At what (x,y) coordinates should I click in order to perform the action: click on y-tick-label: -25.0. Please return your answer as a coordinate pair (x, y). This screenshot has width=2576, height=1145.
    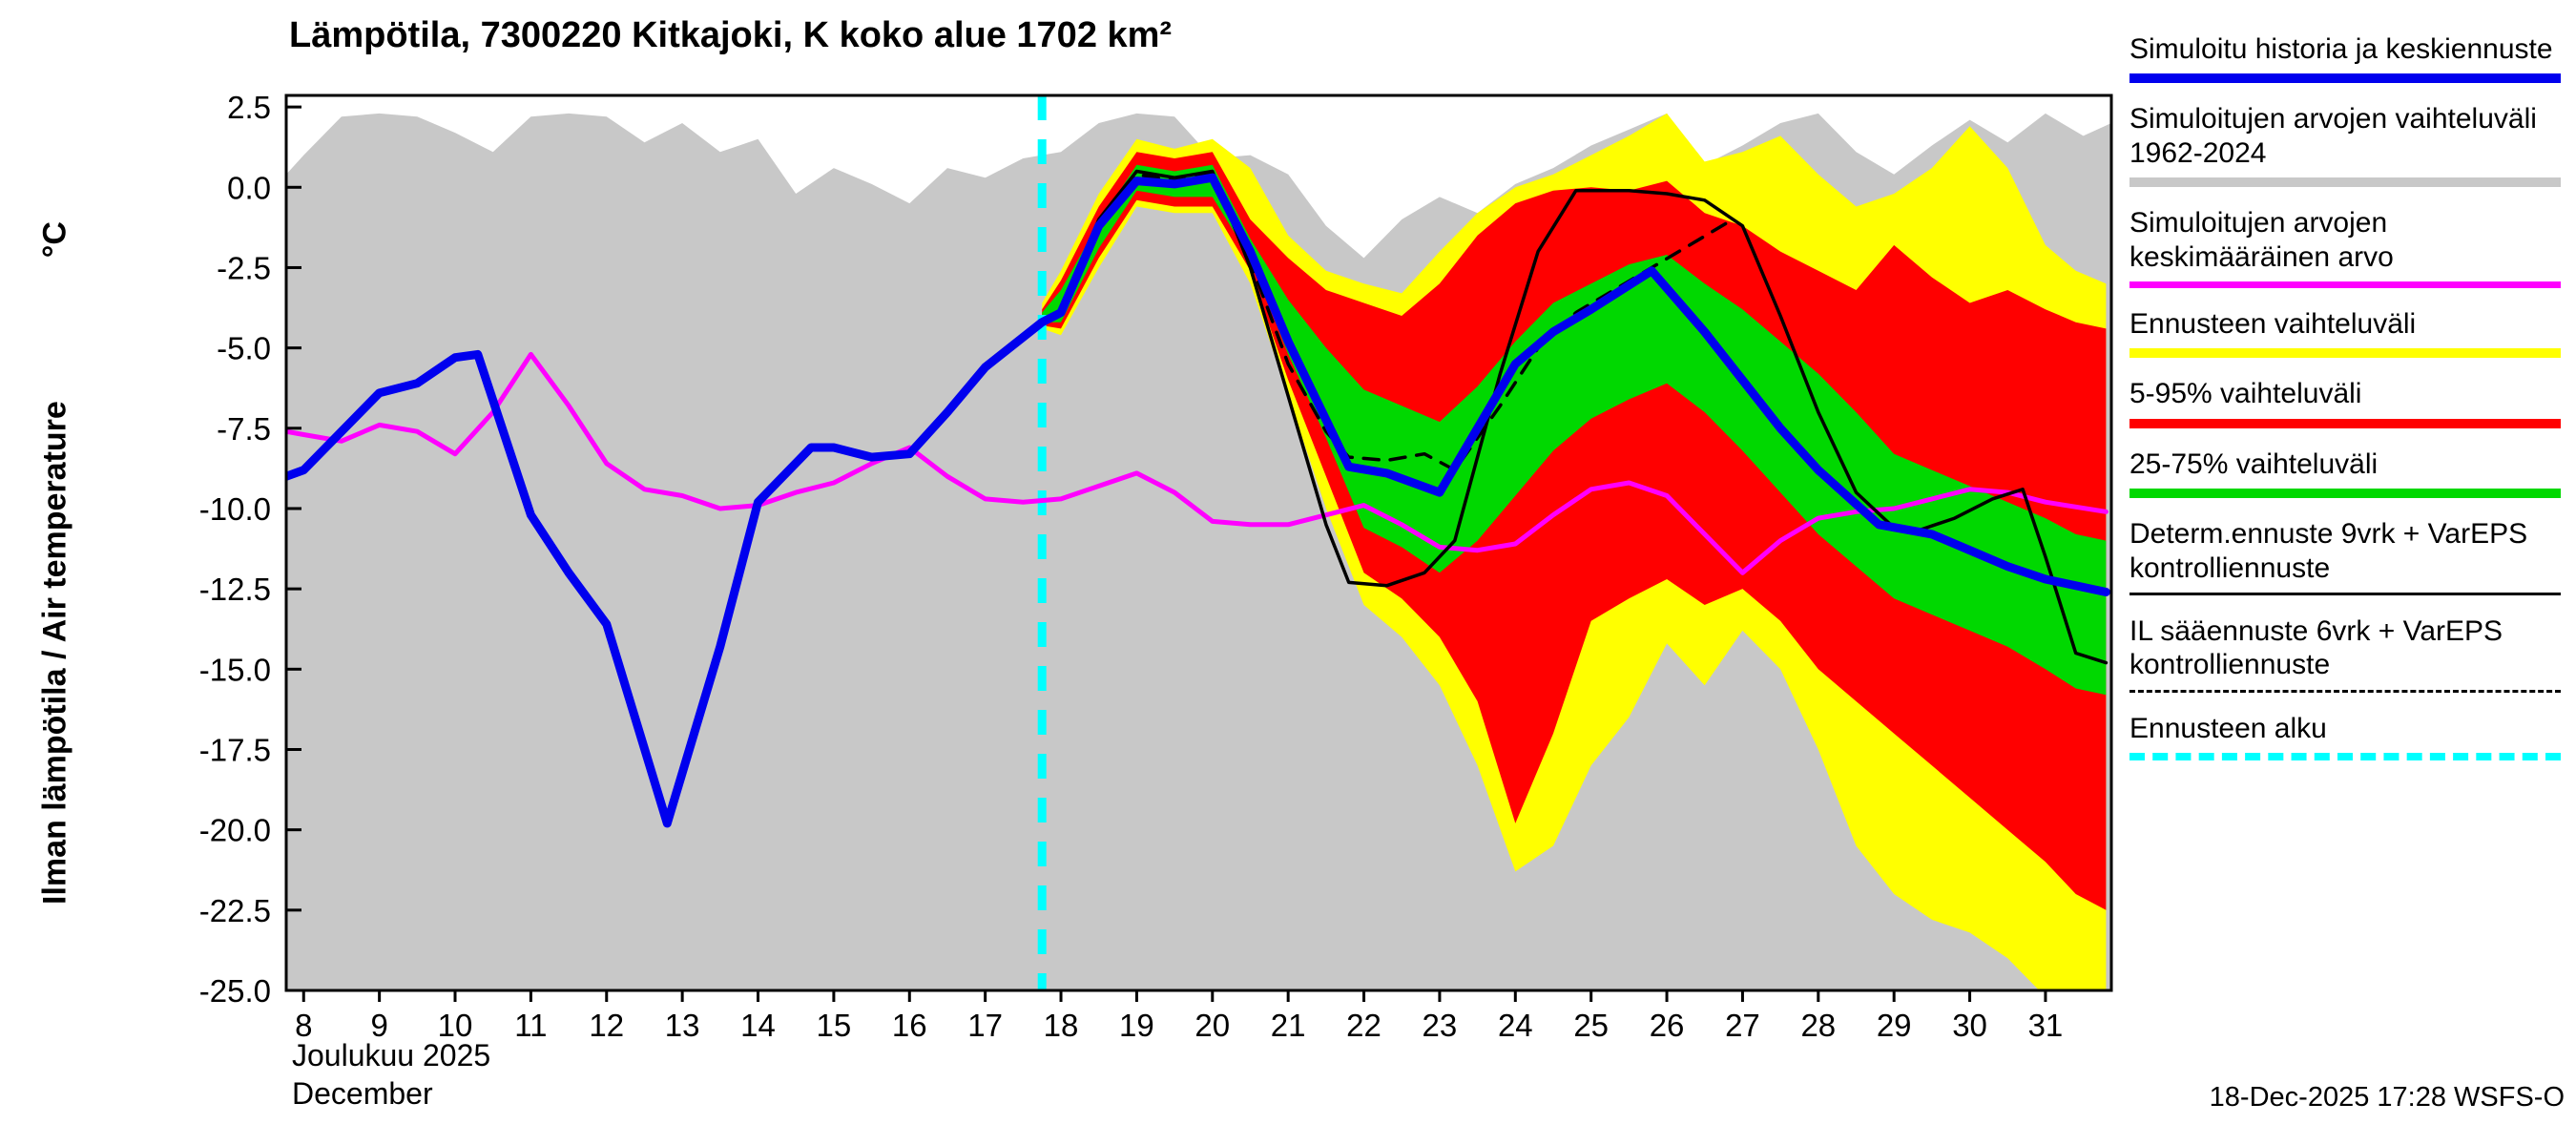
    Looking at the image, I should click on (235, 991).